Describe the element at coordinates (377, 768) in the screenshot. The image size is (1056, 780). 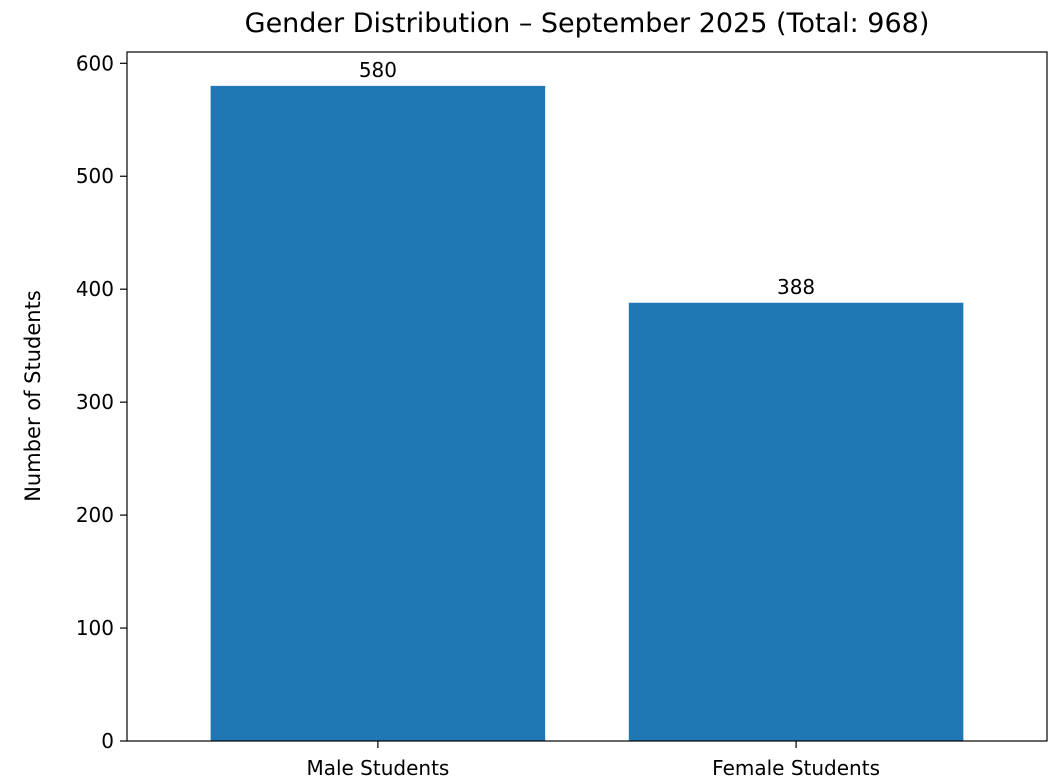
I see `x-tick-label: Male Students` at that location.